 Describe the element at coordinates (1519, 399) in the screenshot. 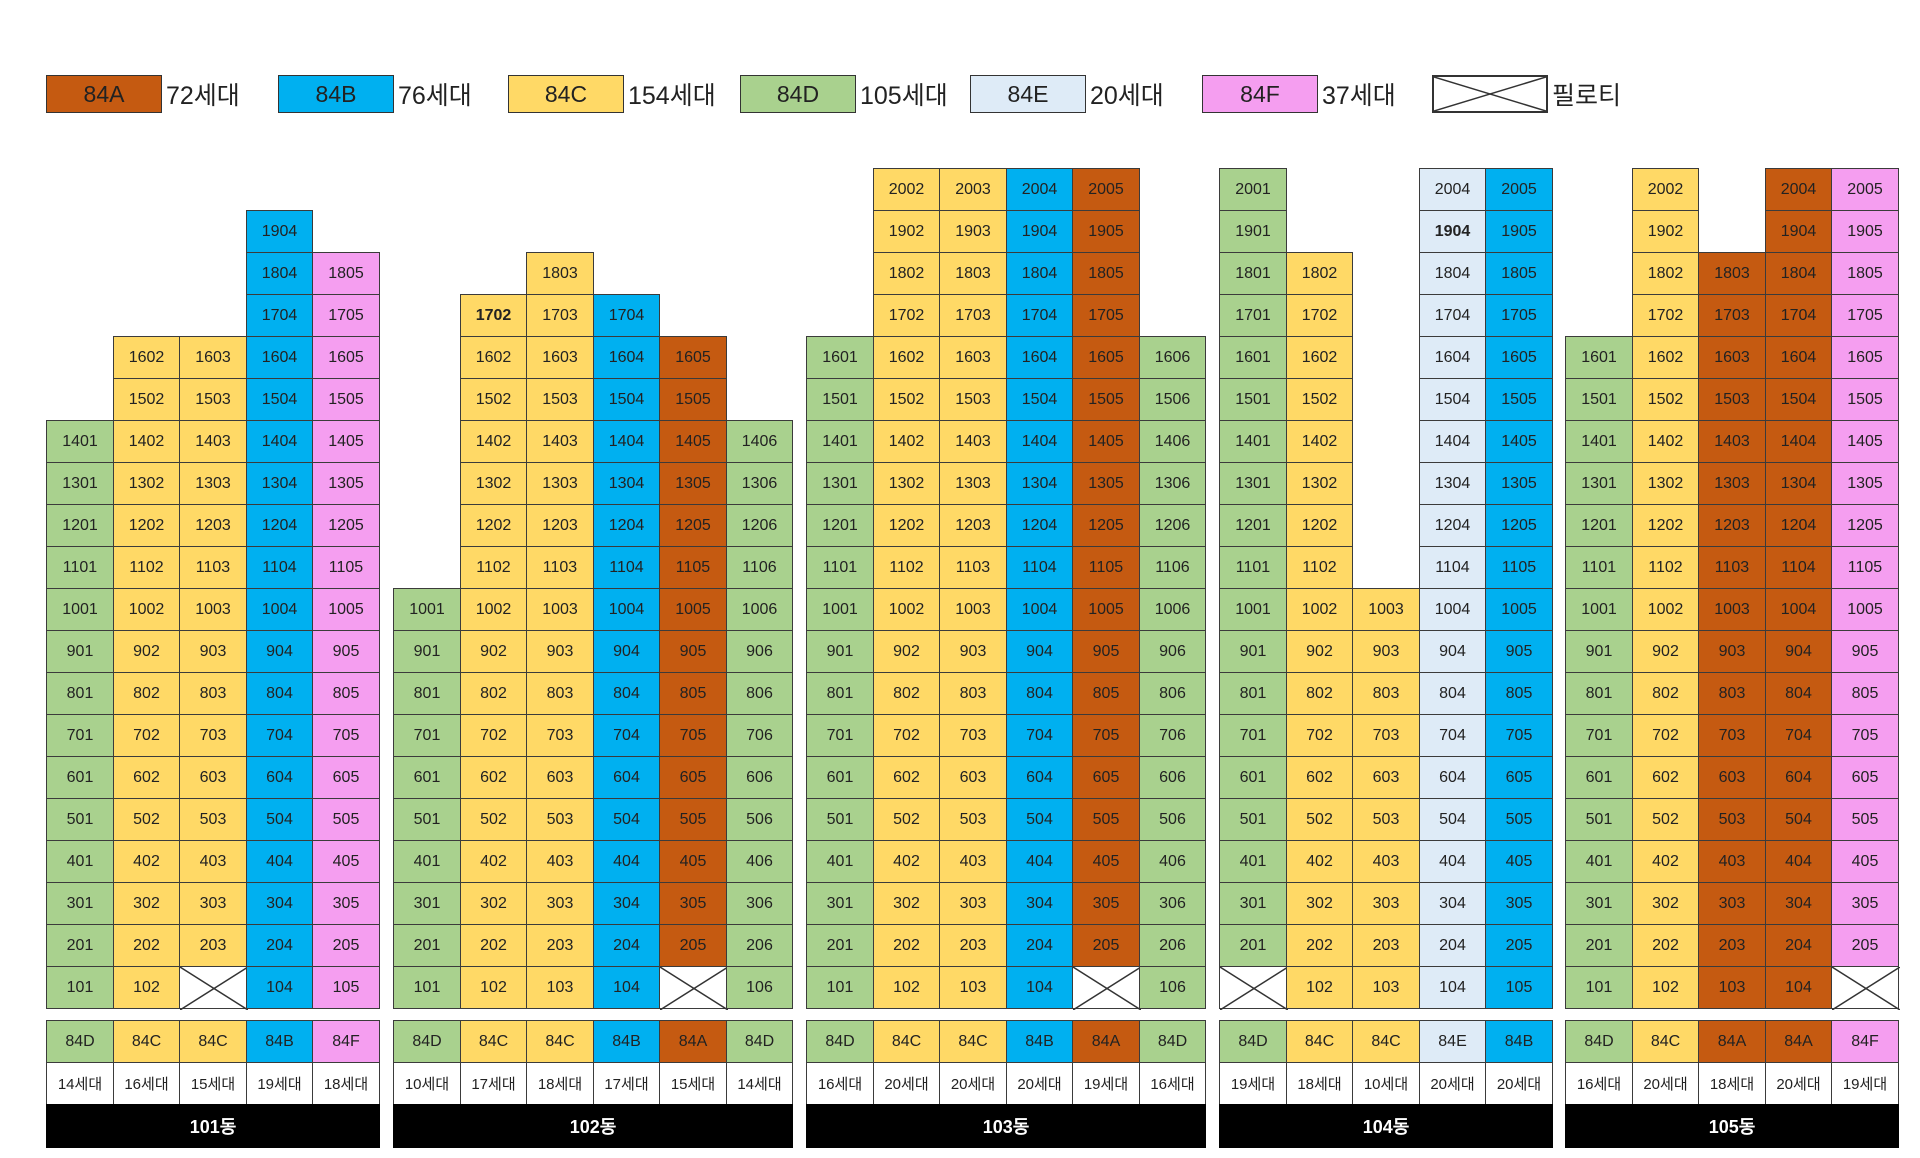

I see `unit-cell: 1505` at that location.